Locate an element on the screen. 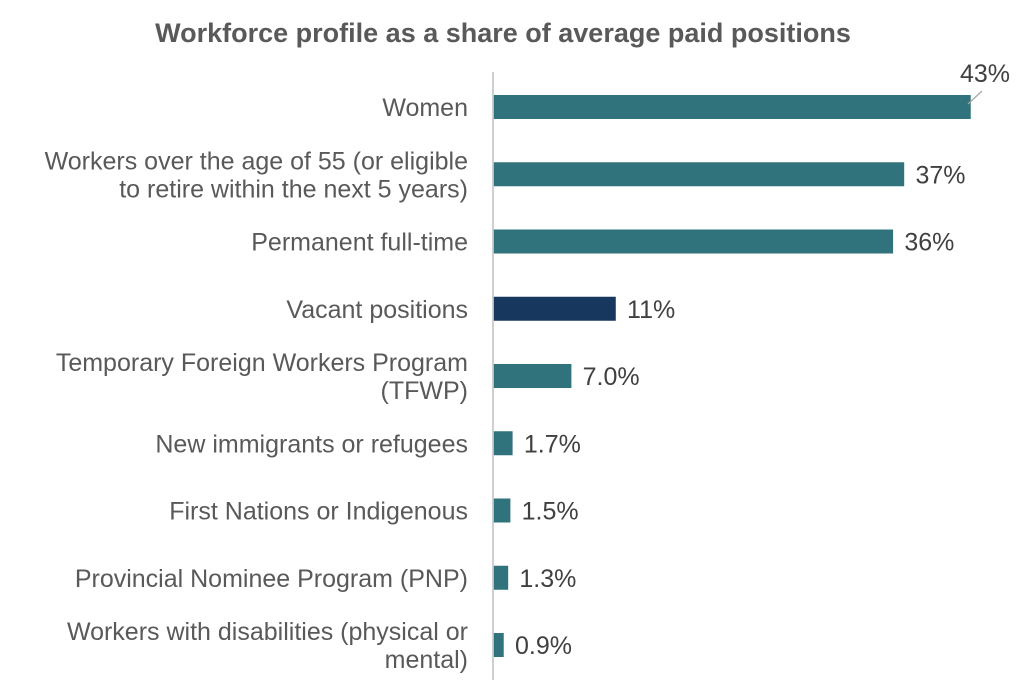 This screenshot has width=1024, height=687. category-label-line: Vacant positions is located at coordinates (377, 310).